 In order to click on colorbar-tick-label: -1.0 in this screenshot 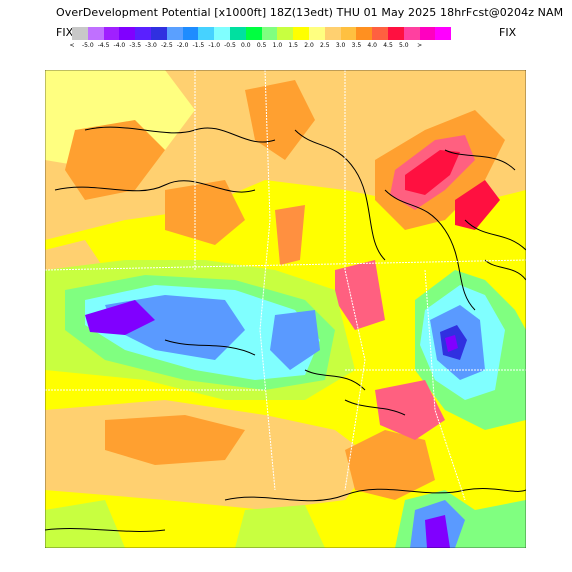, I will do `click(214, 45)`.